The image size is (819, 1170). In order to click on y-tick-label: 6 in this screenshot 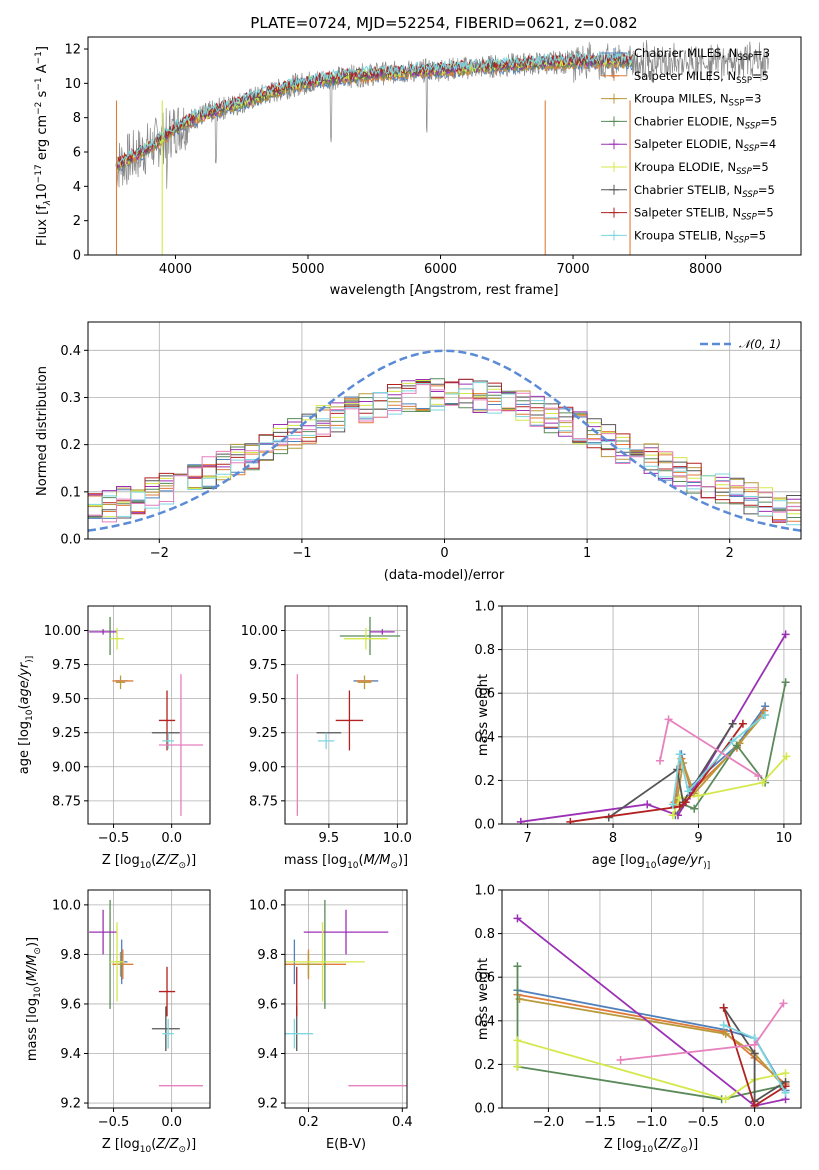, I will do `click(77, 153)`.